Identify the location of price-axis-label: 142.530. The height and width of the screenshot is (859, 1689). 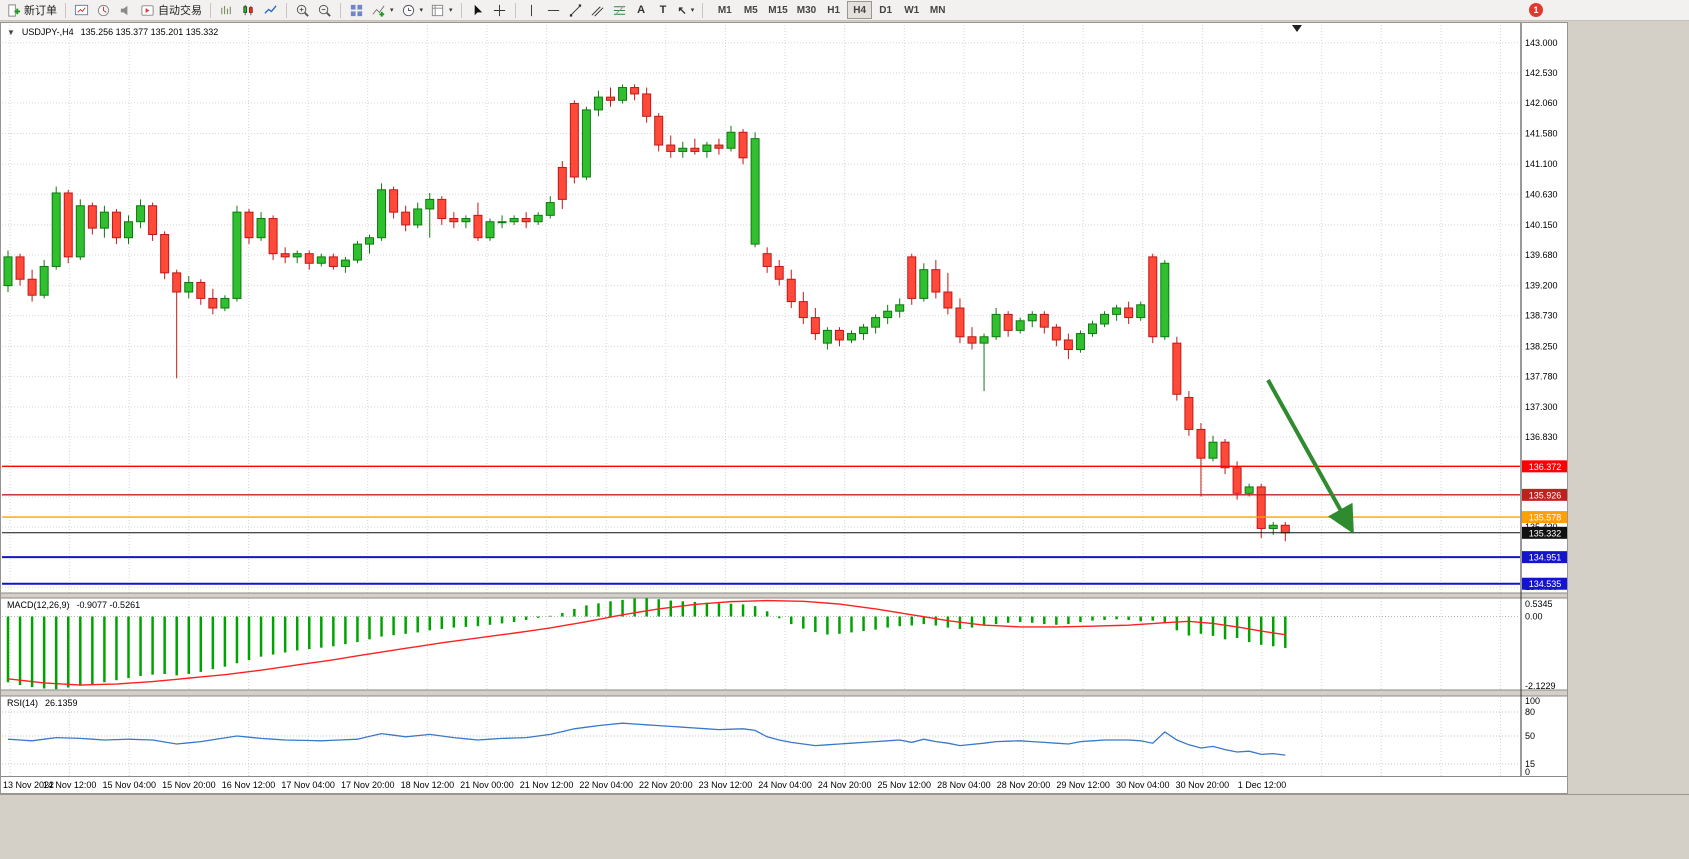
(1541, 73).